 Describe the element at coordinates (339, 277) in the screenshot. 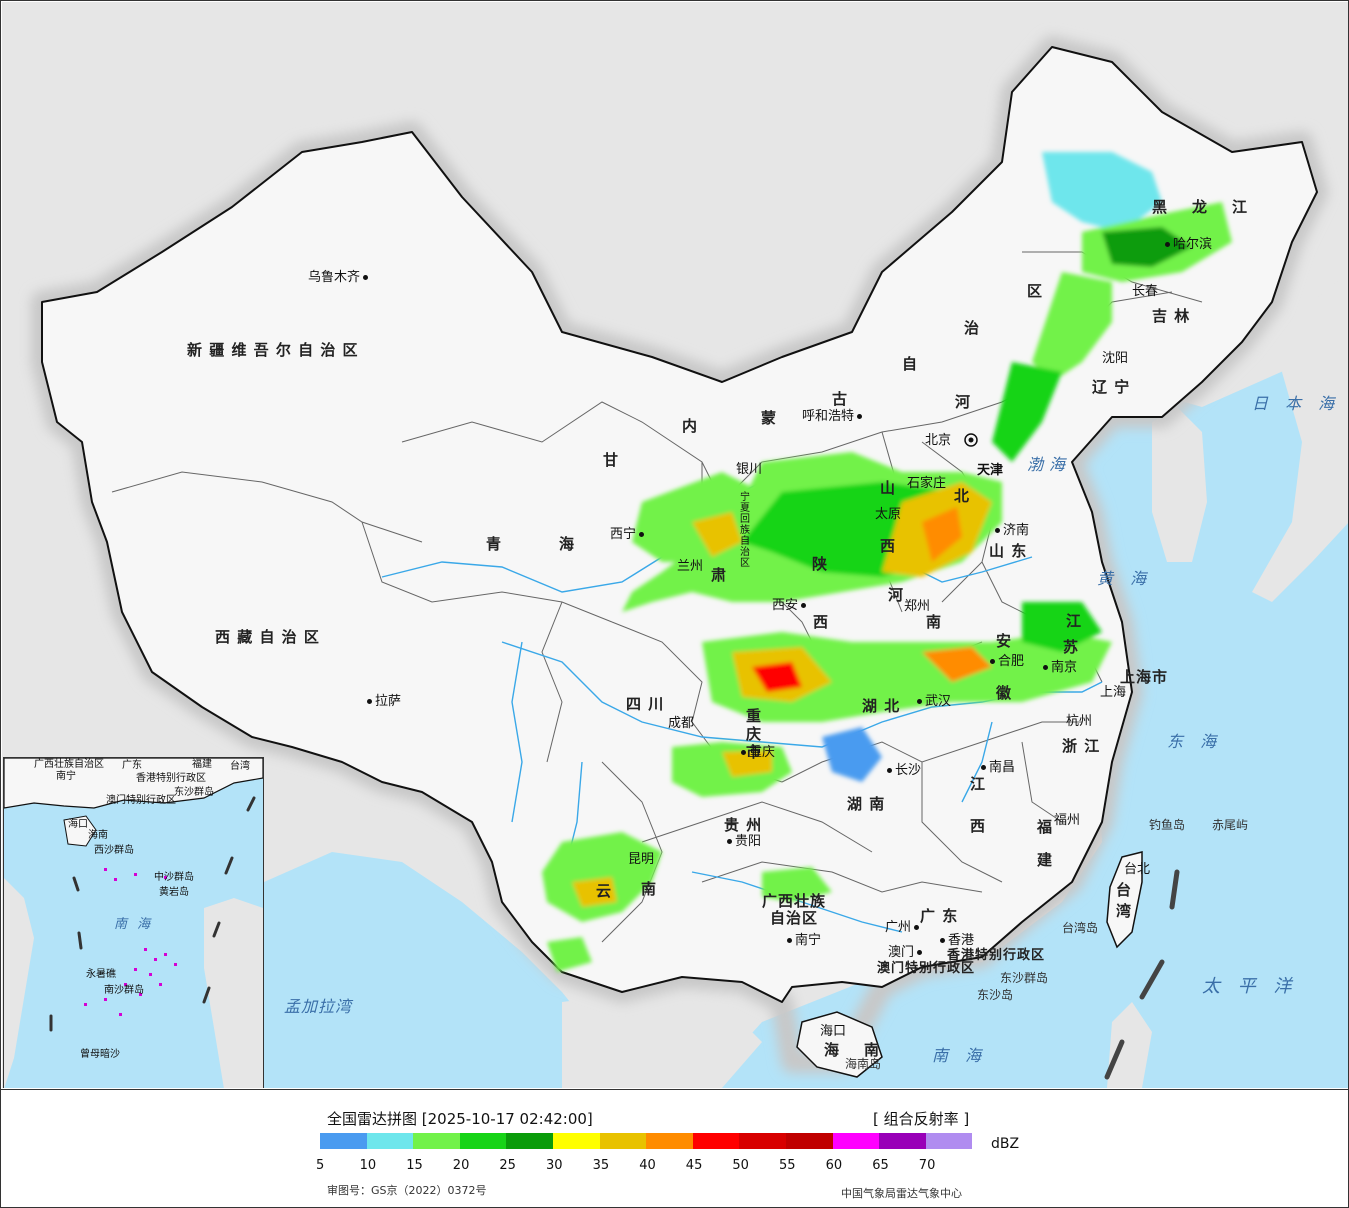

I see `city-urumqi: 乌鲁木齐` at that location.